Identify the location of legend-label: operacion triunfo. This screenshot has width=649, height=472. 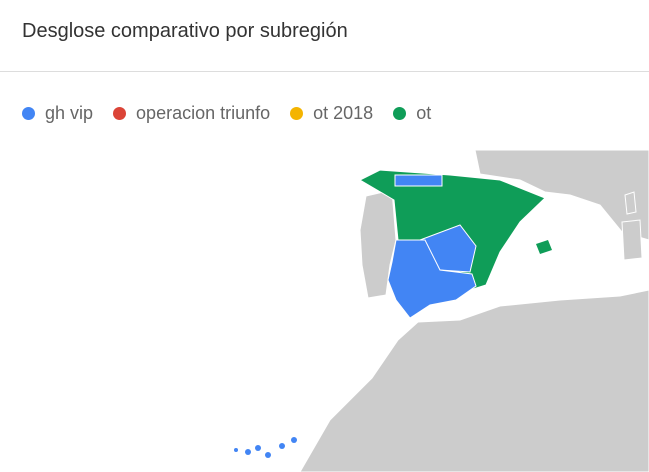
(203, 113).